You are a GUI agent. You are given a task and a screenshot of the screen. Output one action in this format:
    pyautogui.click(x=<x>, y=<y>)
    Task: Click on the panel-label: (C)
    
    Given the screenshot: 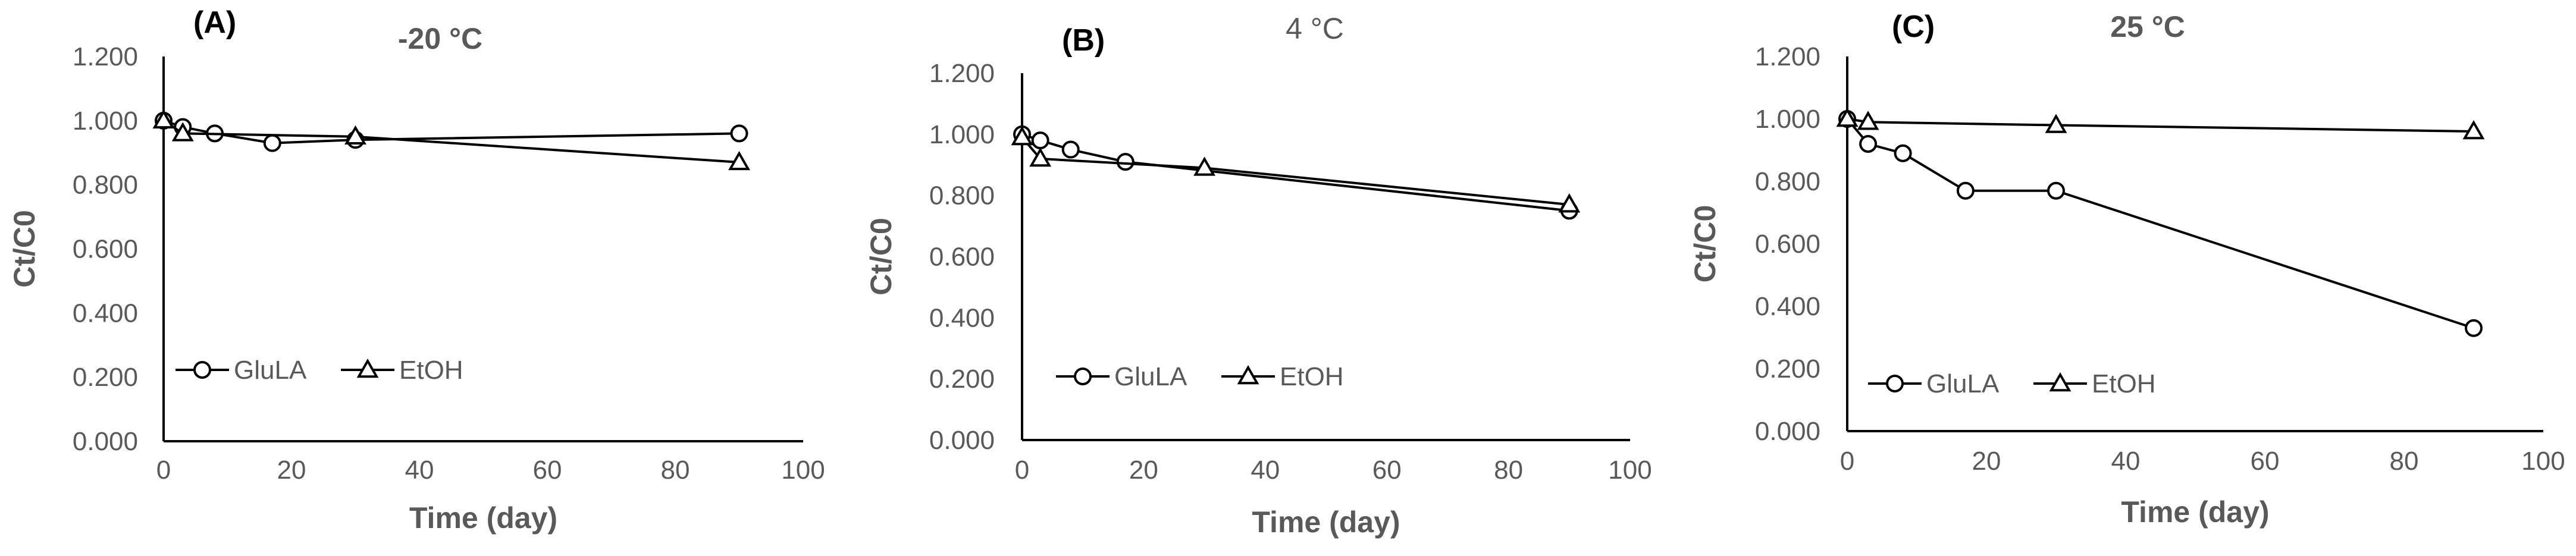 What is the action you would take?
    pyautogui.click(x=1913, y=27)
    